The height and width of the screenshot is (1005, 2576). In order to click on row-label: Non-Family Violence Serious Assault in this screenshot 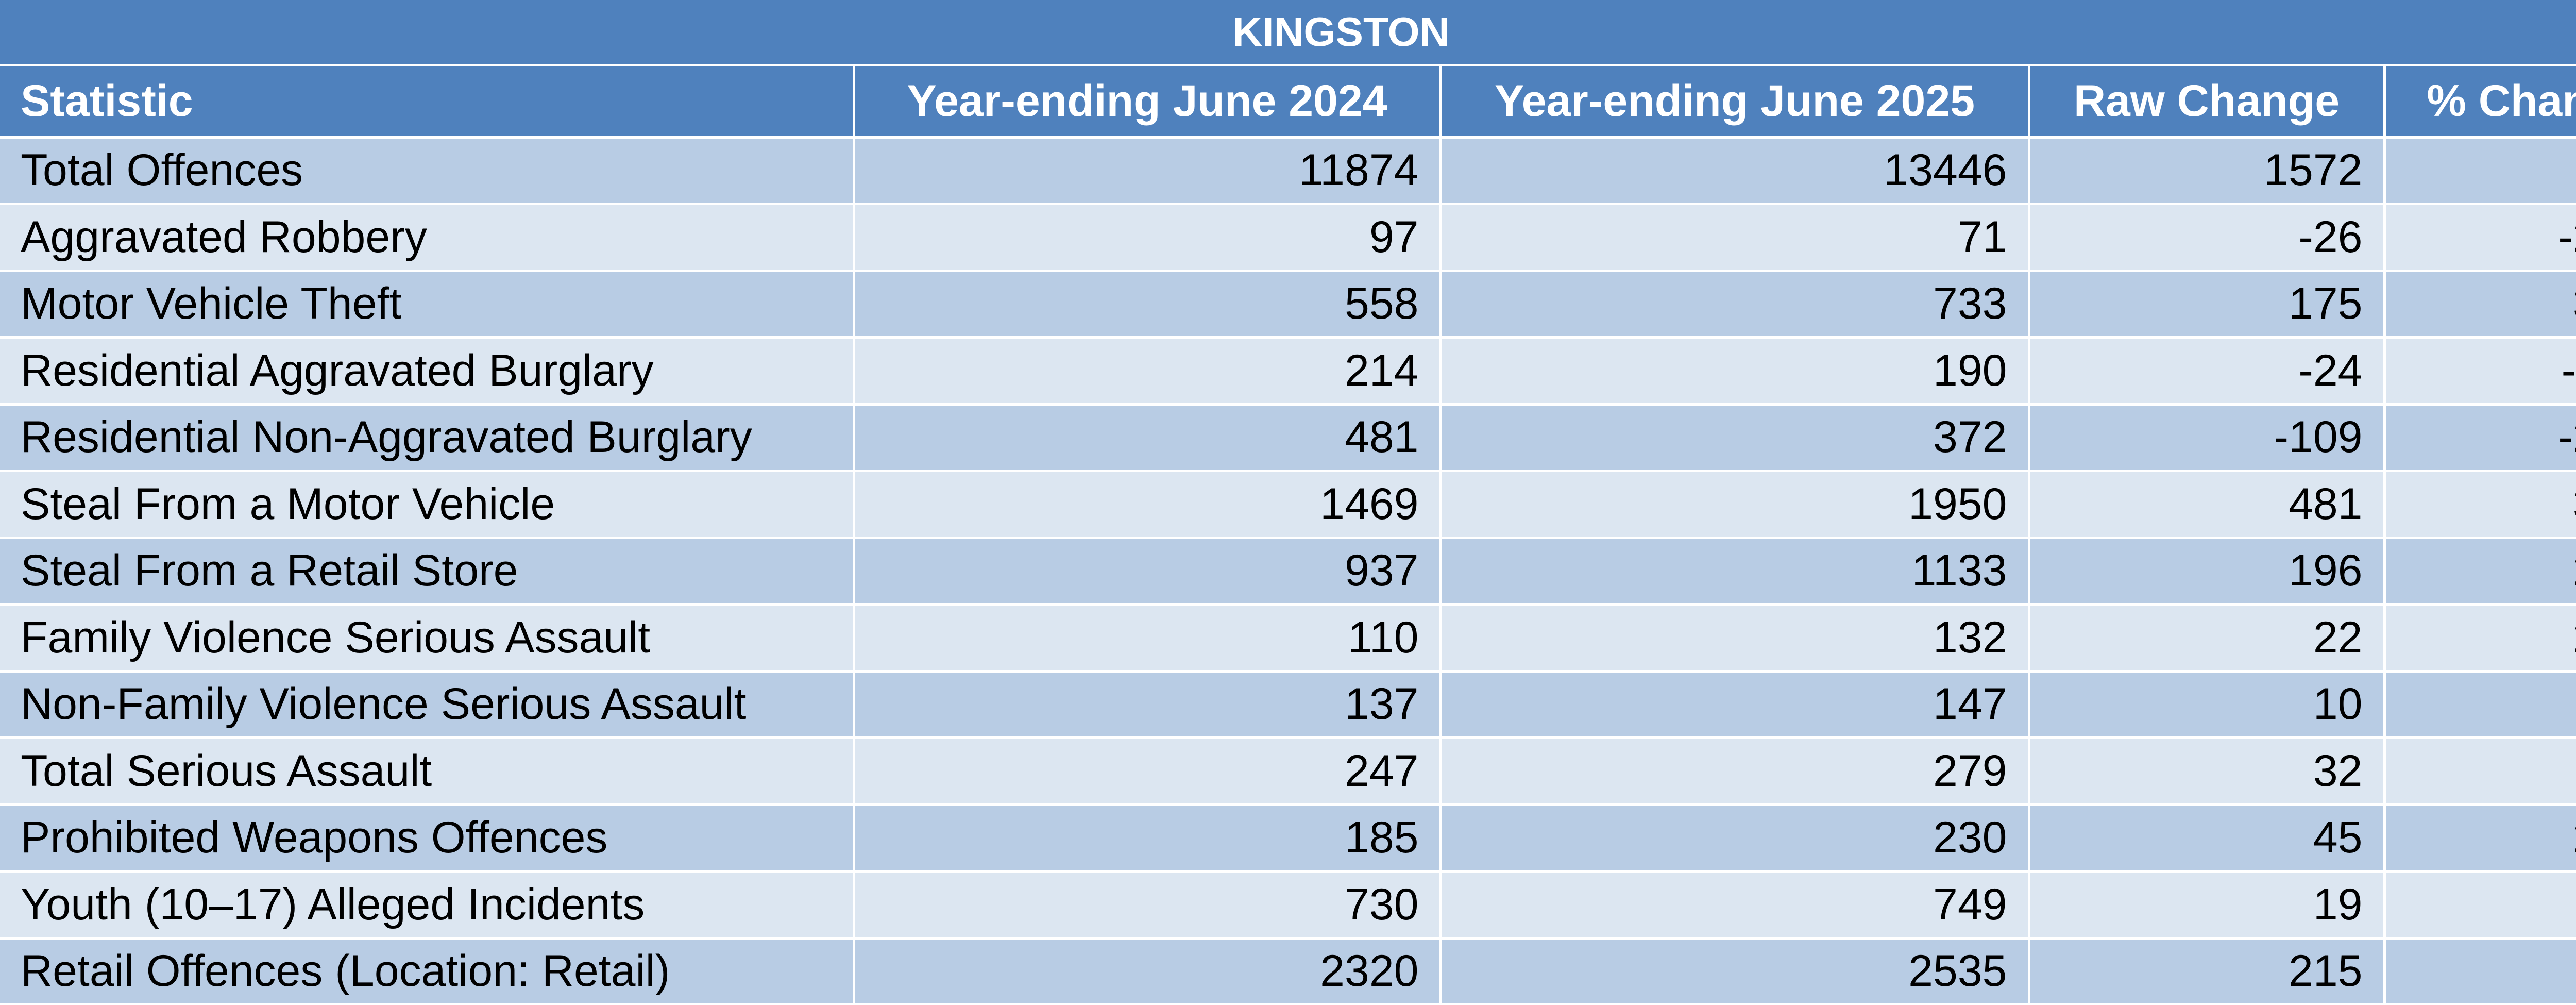, I will do `click(427, 704)`.